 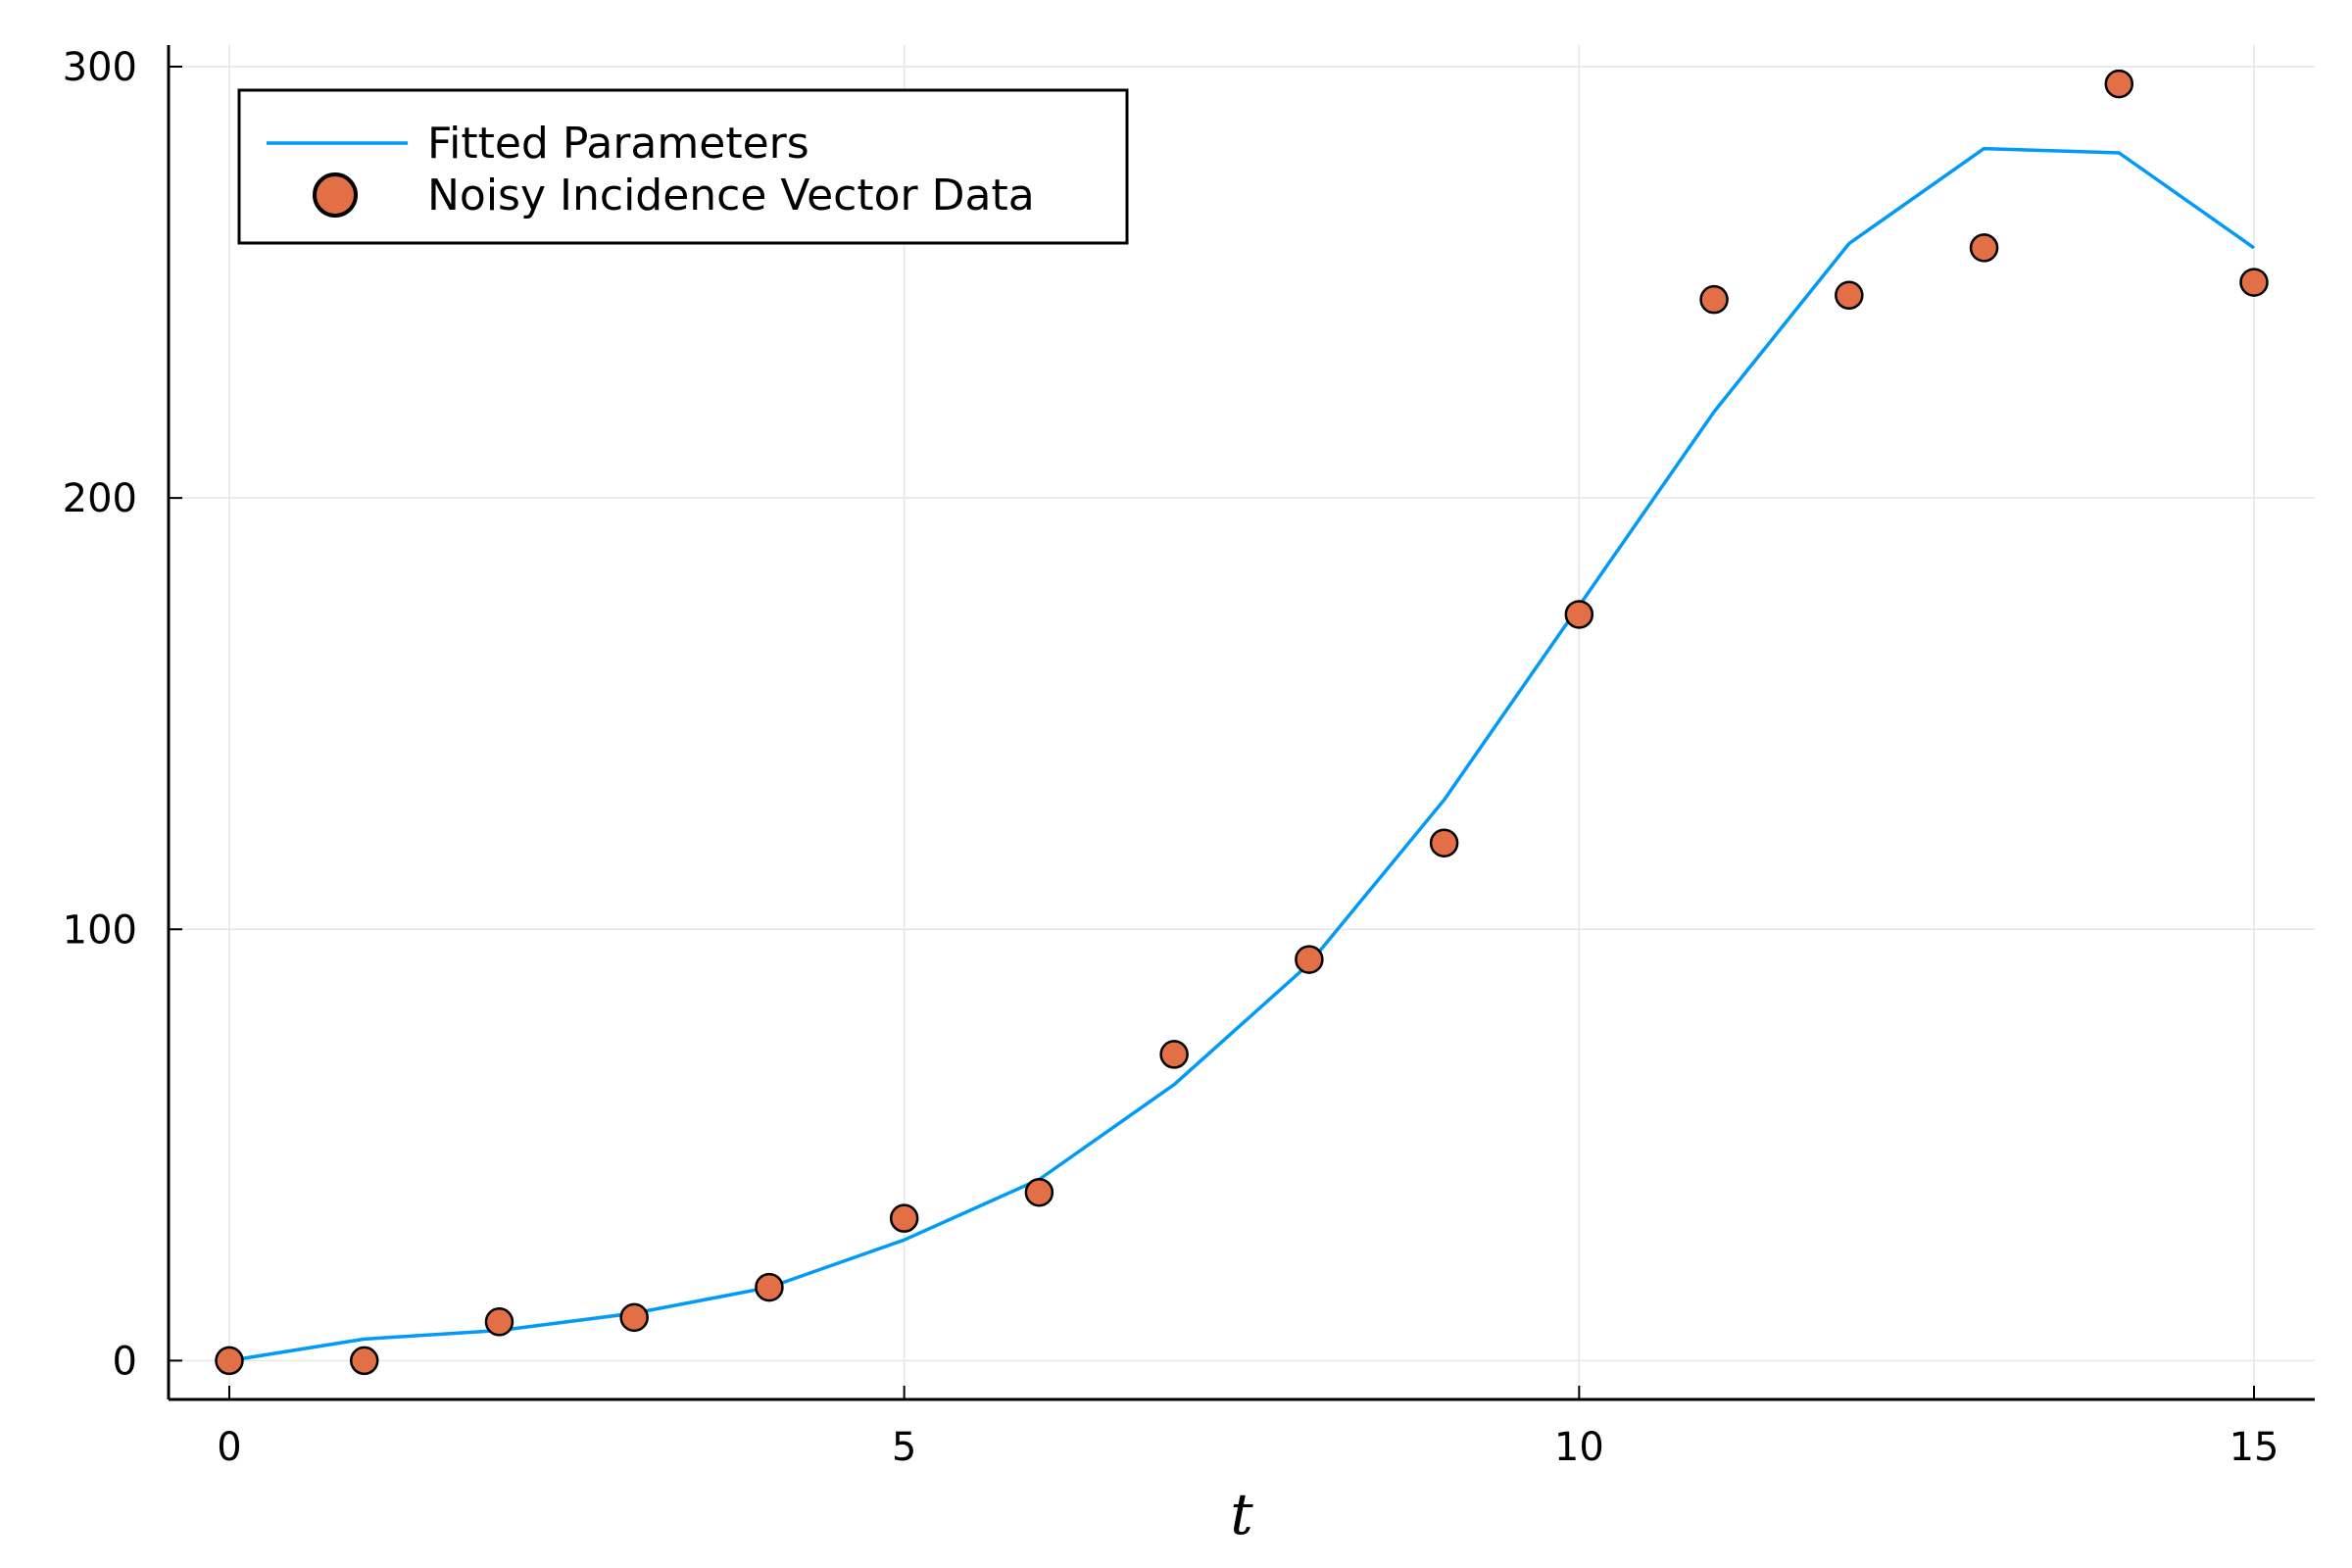 What do you see at coordinates (618, 144) in the screenshot?
I see `legend-label: Fitted Parameters` at bounding box center [618, 144].